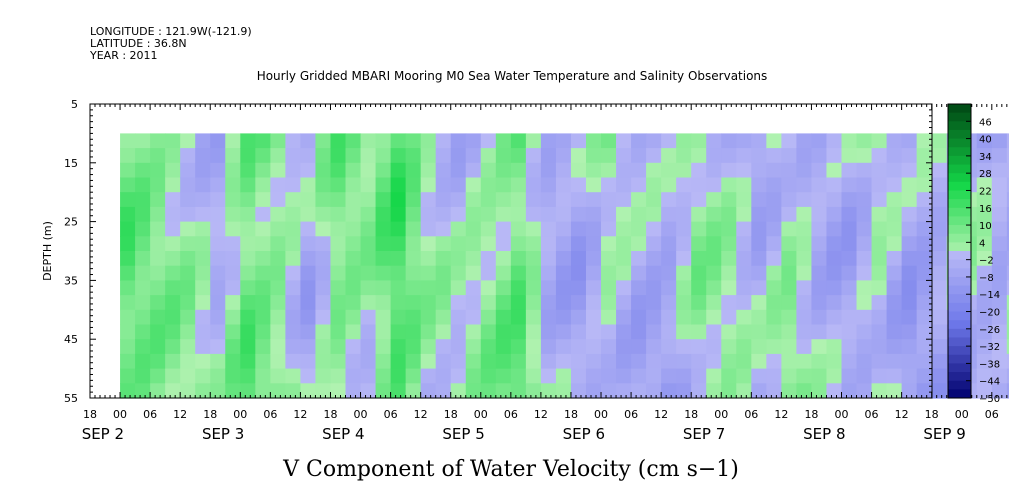 Image resolution: width=1009 pixels, height=504 pixels. Describe the element at coordinates (985, 122) in the screenshot. I see `colorbar-label: 46` at that location.